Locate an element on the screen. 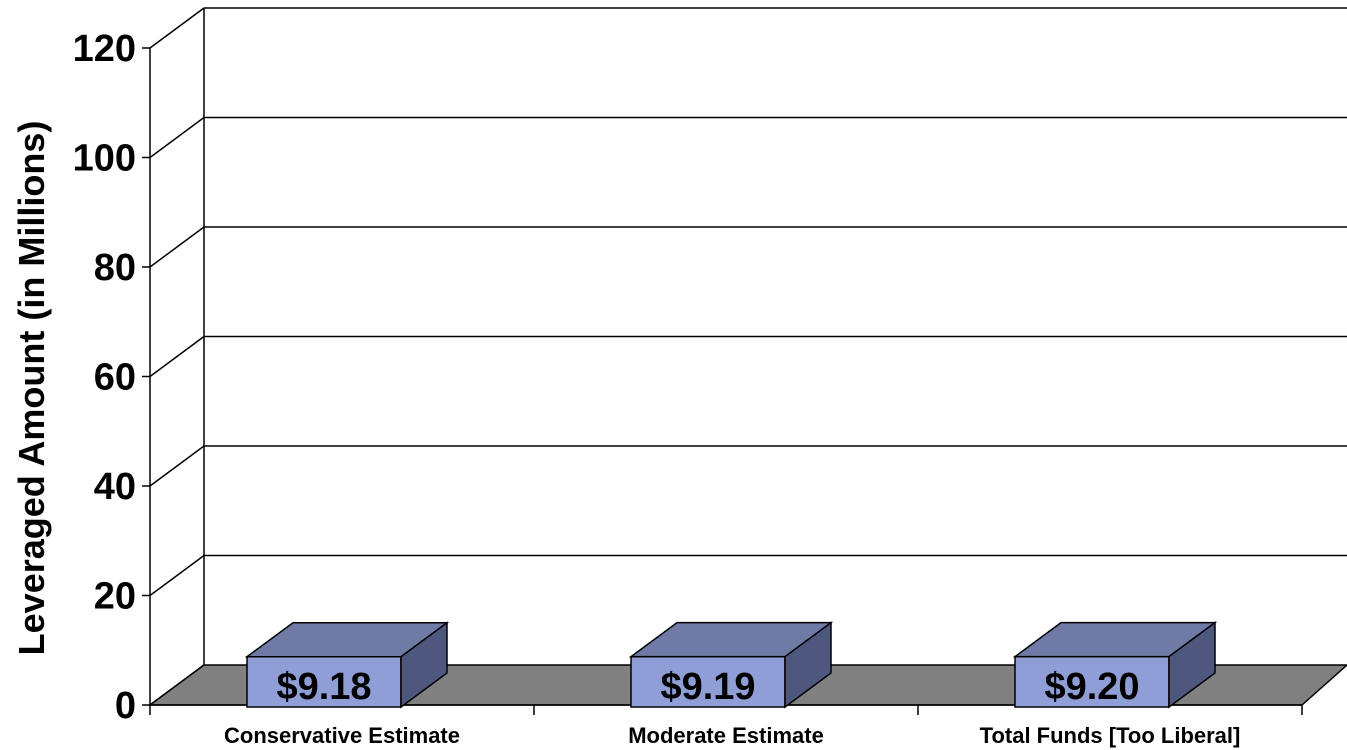 This screenshot has height=750, width=1347. y-tick-label: 120 is located at coordinates (104, 49).